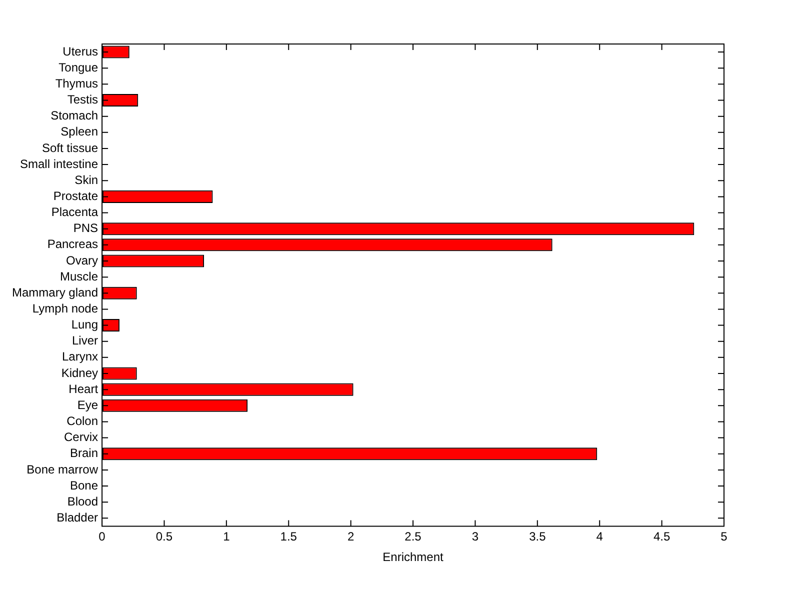  What do you see at coordinates (79, 131) in the screenshot?
I see `y-tick-label: Spleen` at bounding box center [79, 131].